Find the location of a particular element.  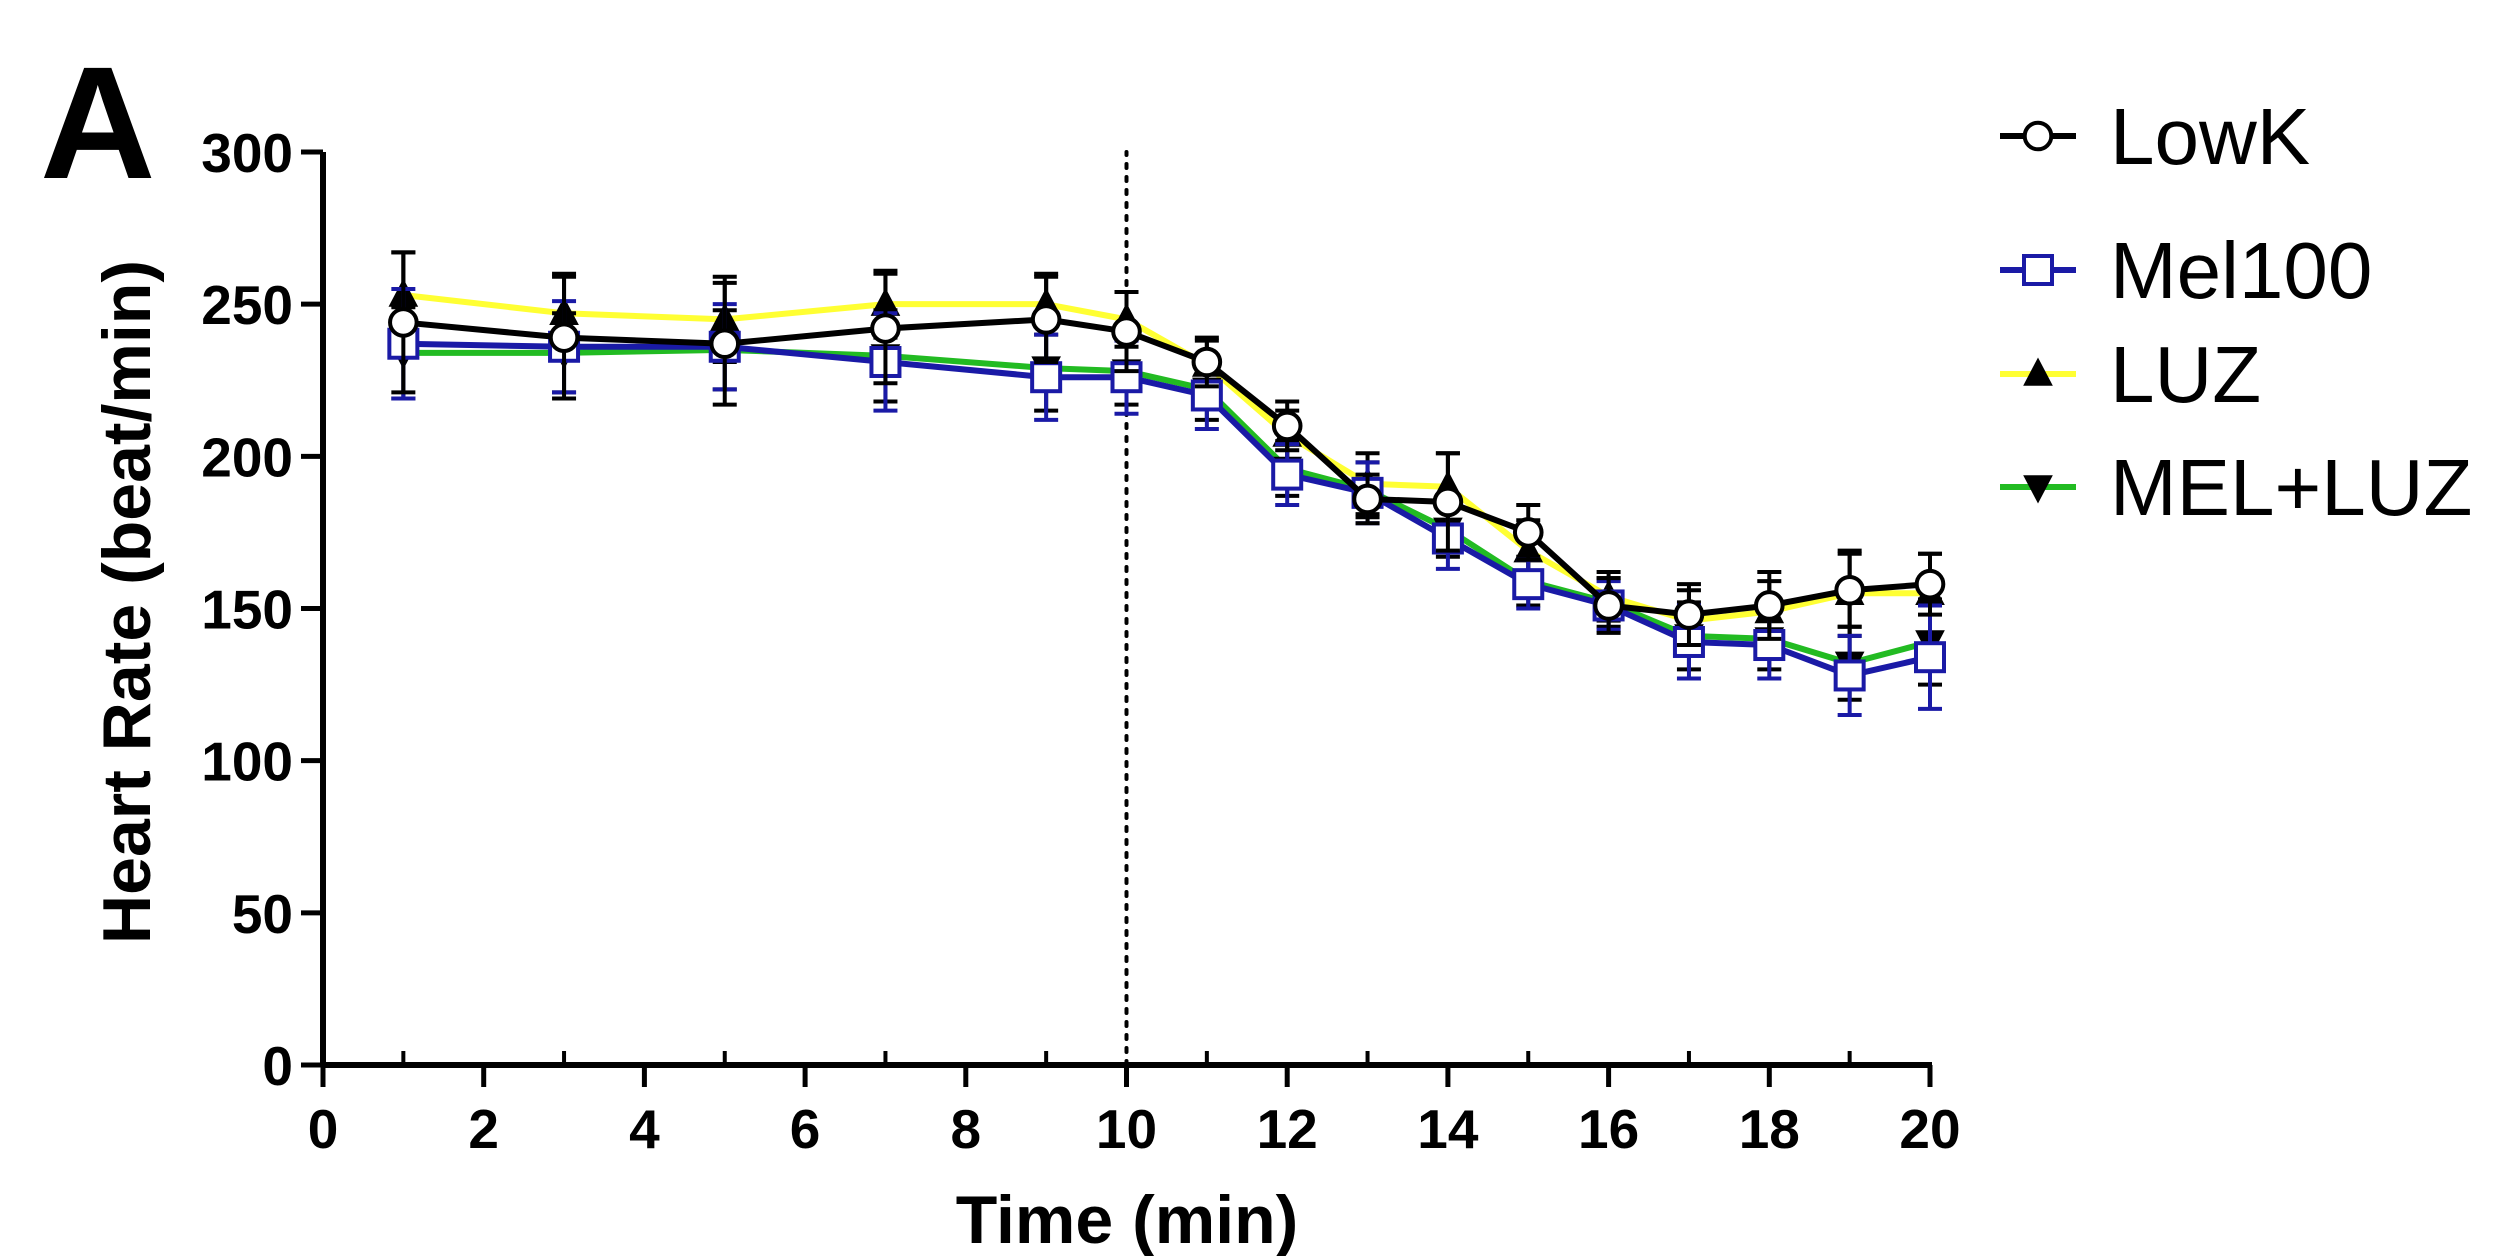

series-line is located at coordinates (1167, 467).